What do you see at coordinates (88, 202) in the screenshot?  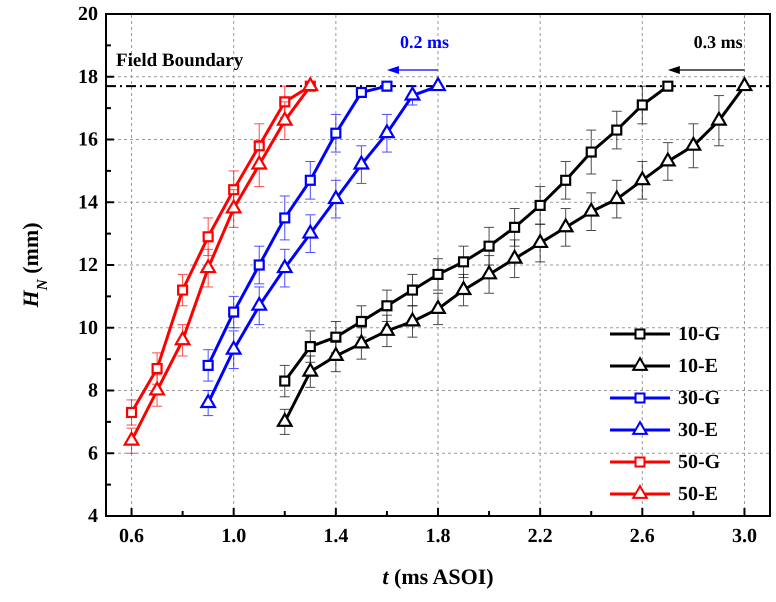 I see `y-tick-label: 14` at bounding box center [88, 202].